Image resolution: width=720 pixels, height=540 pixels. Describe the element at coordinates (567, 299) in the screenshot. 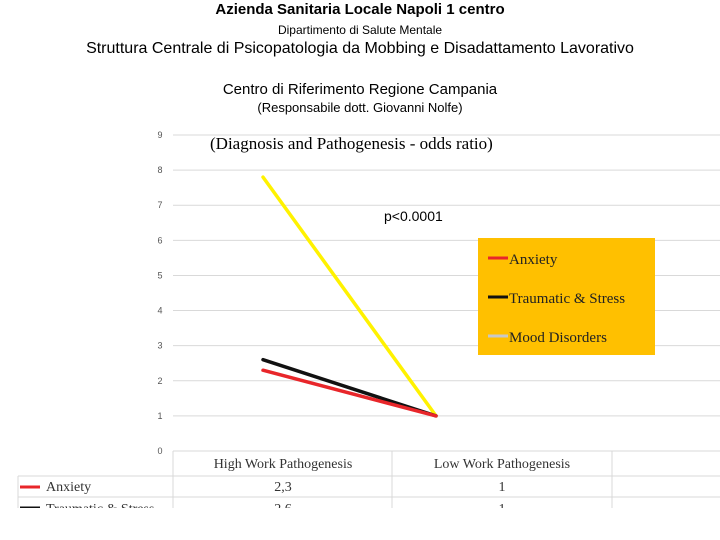

I see `legend-label: Traumatic & Stress` at that location.